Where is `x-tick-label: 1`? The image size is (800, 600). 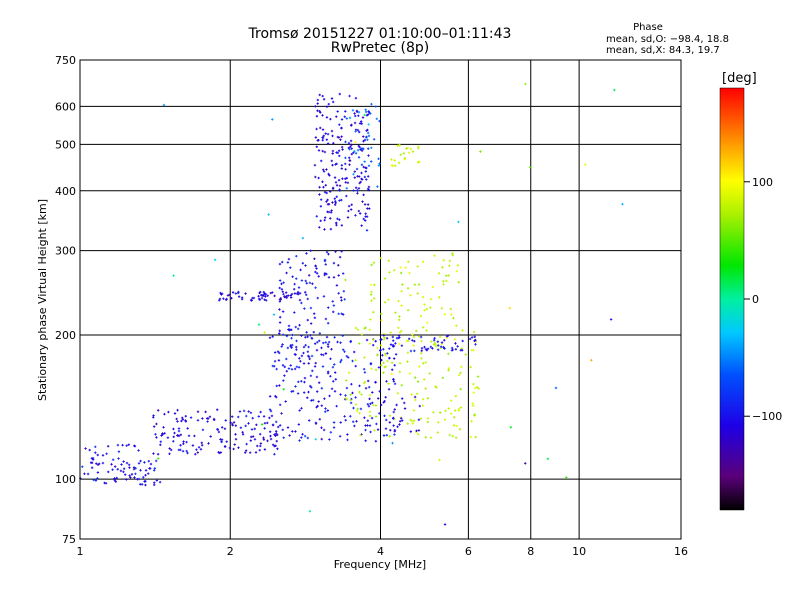
x-tick-label: 1 is located at coordinates (80, 551).